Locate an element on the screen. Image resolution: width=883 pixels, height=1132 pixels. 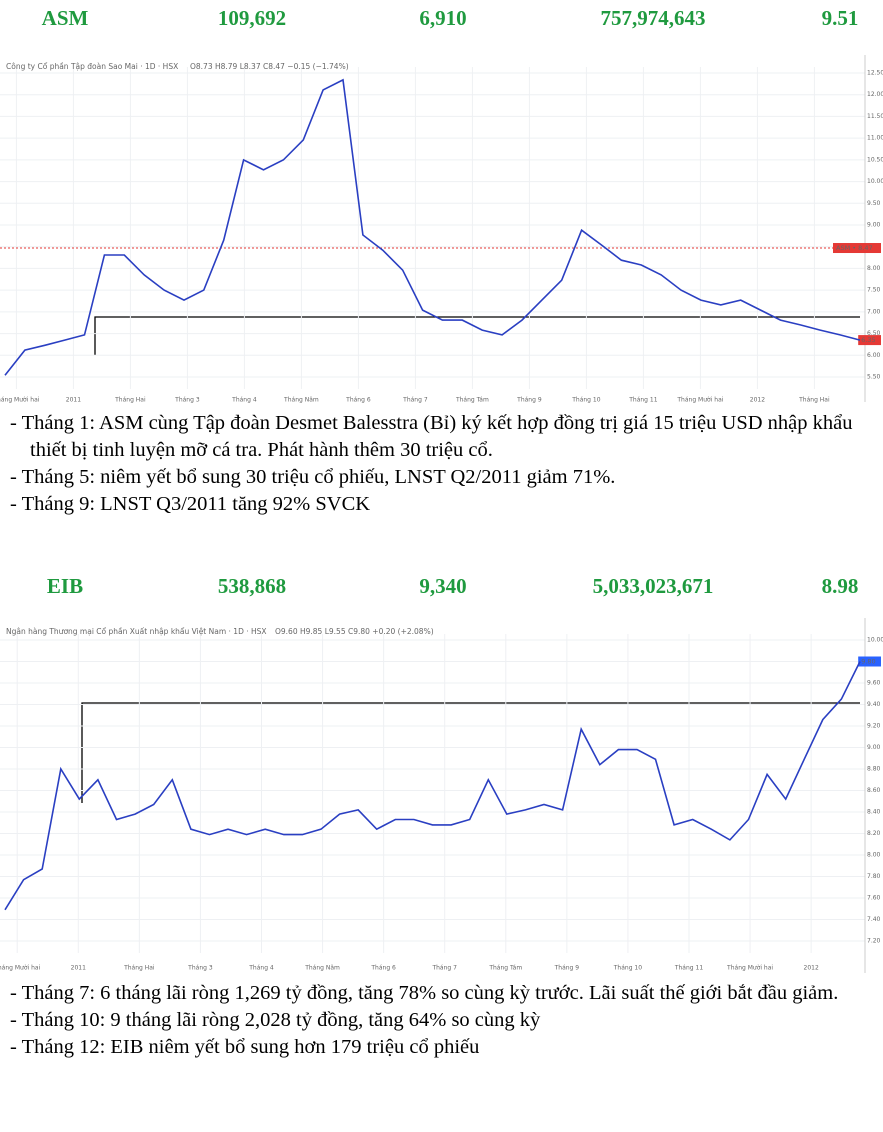
y-tick-label: 7.20 is located at coordinates (874, 941).